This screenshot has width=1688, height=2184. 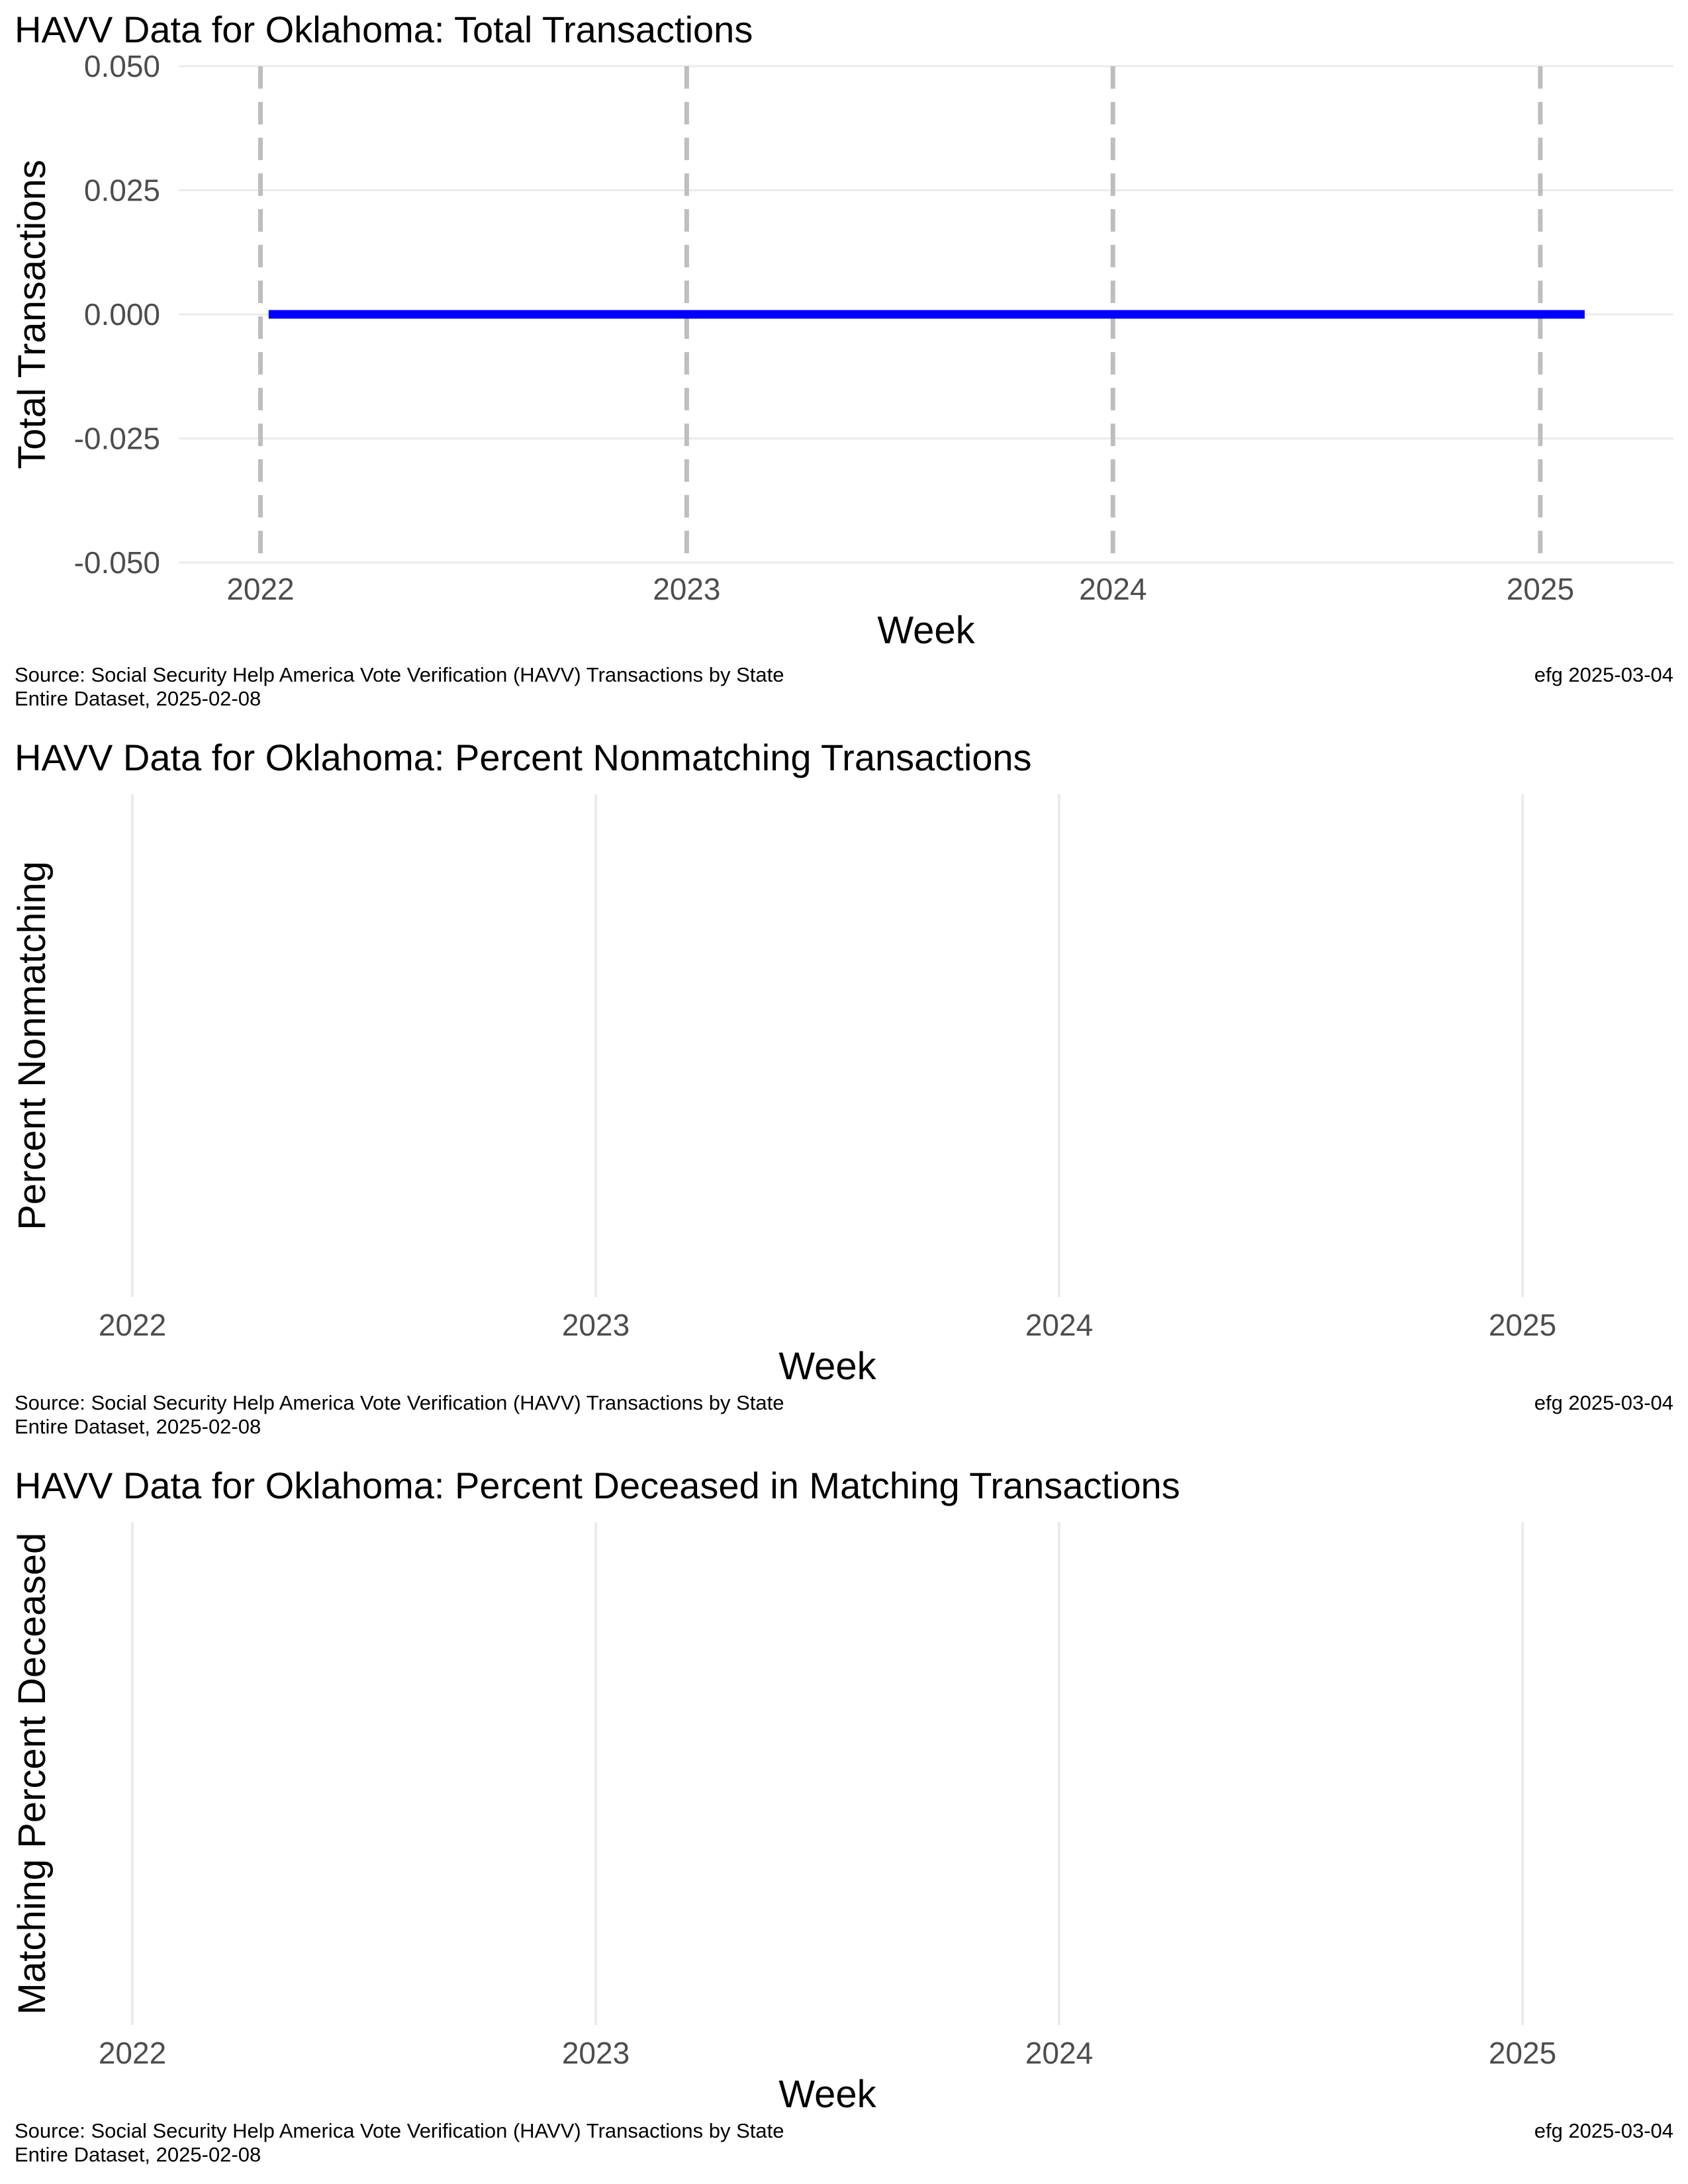 I want to click on y-axis-label: Matching Percent Deceased, so click(x=32, y=1774).